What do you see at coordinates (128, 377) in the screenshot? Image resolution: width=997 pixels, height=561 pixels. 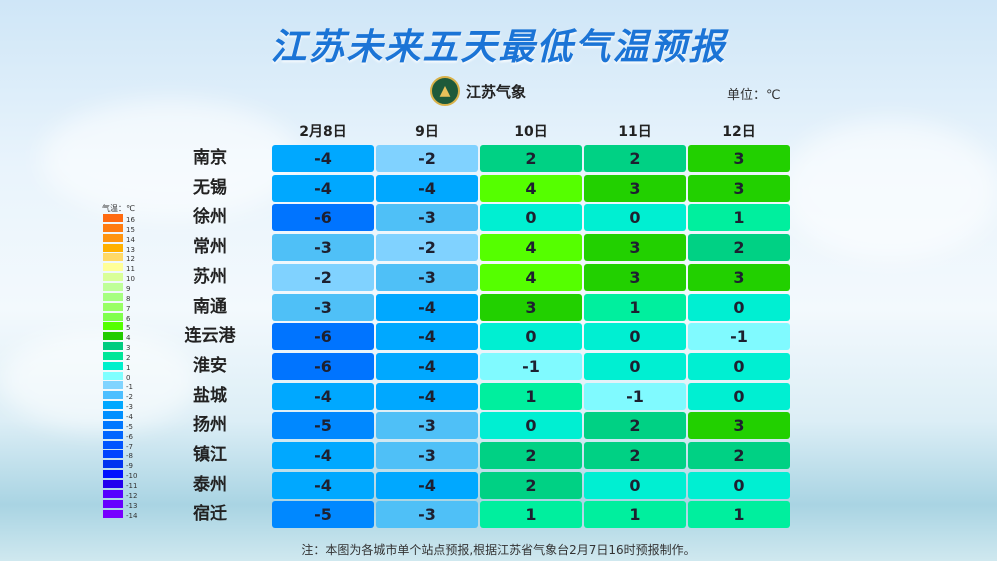 I see `legend-label: 0` at bounding box center [128, 377].